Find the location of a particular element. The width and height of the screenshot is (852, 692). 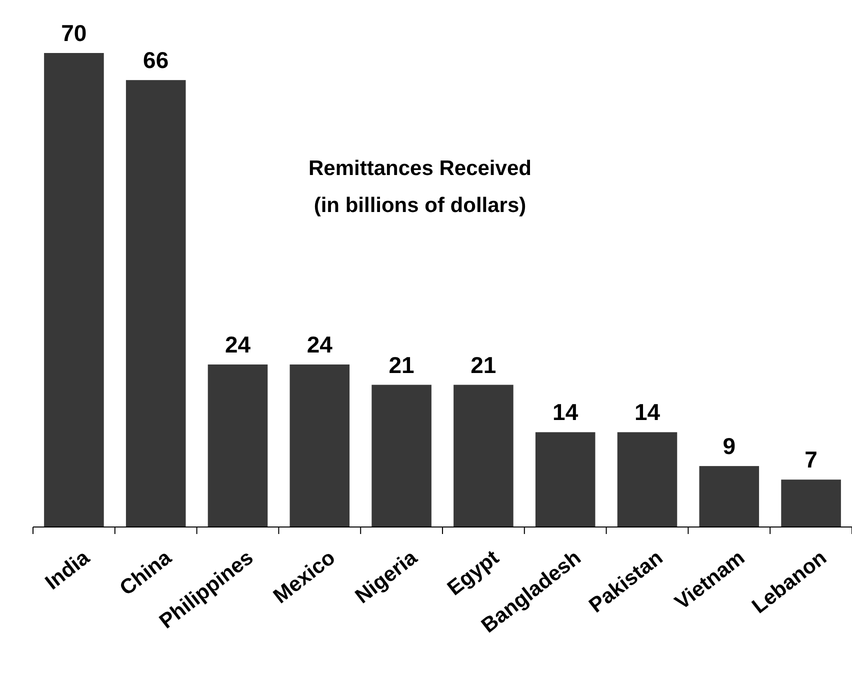

data-label: 66 is located at coordinates (156, 60).